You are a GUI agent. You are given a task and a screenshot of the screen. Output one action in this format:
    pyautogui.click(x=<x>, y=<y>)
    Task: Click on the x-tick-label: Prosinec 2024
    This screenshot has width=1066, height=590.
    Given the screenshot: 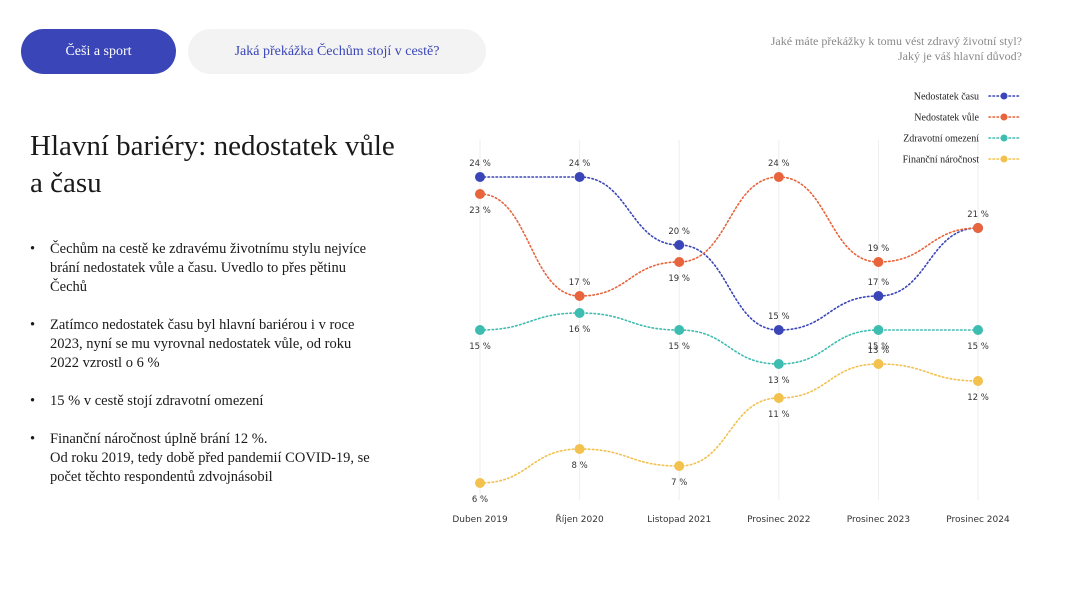 What is the action you would take?
    pyautogui.click(x=978, y=520)
    